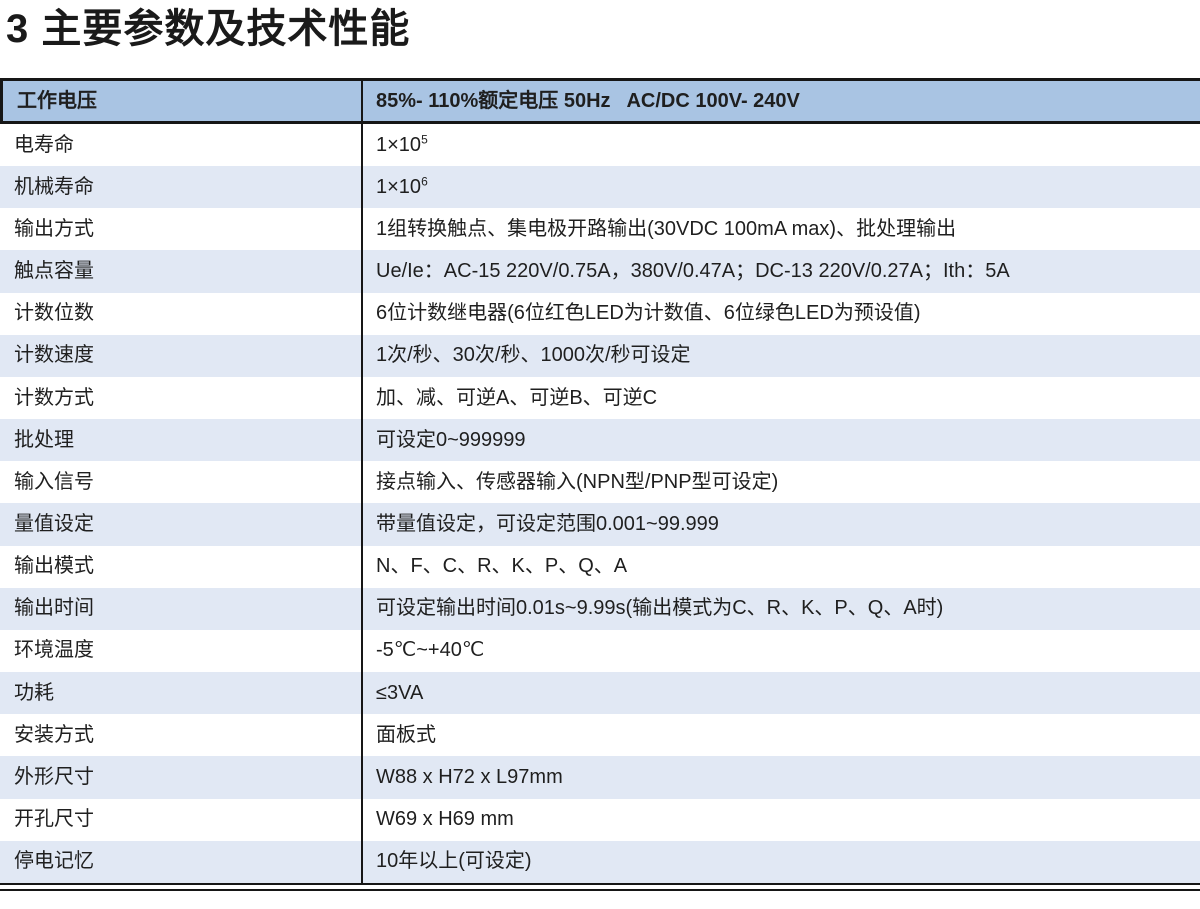 This screenshot has width=1200, height=909. What do you see at coordinates (660, 608) in the screenshot?
I see `row-value: 可设定输出时间0.01s~9.99s(输出模式为C、R、K、P、Q、A时)` at bounding box center [660, 608].